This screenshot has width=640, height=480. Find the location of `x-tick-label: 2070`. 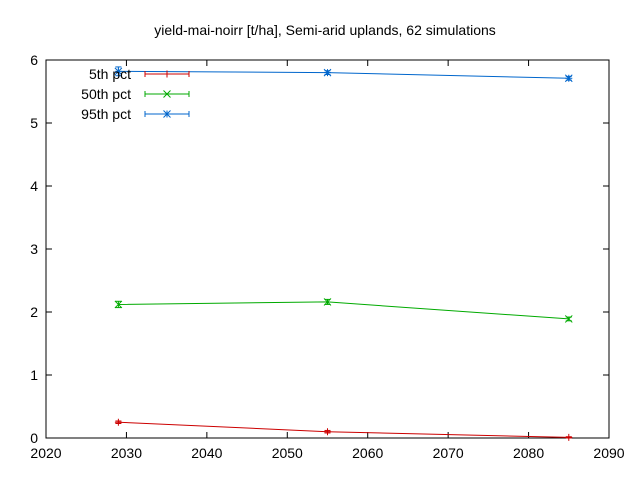

x-tick-label: 2070 is located at coordinates (448, 453).